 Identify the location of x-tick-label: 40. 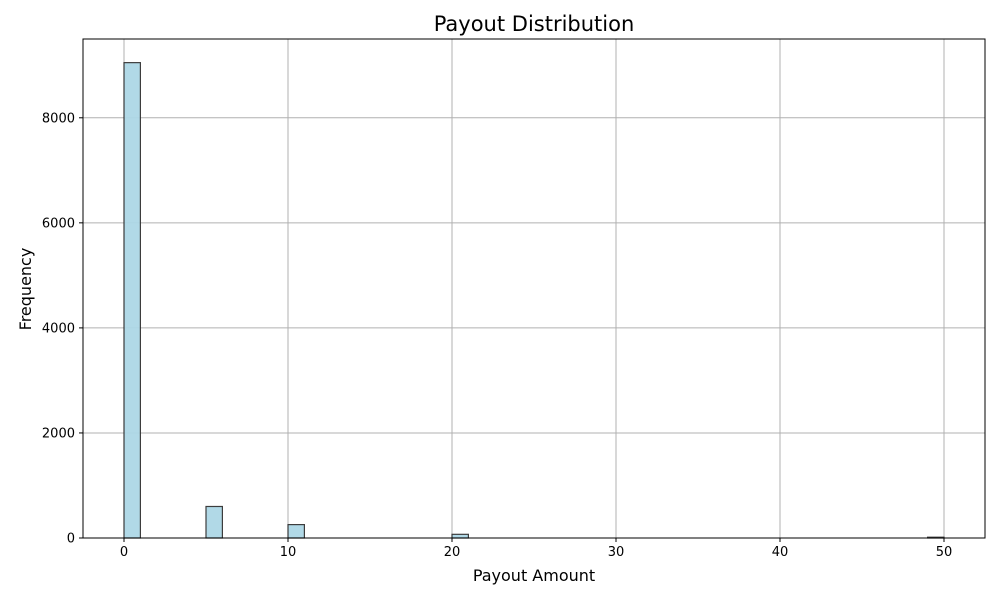
(780, 552).